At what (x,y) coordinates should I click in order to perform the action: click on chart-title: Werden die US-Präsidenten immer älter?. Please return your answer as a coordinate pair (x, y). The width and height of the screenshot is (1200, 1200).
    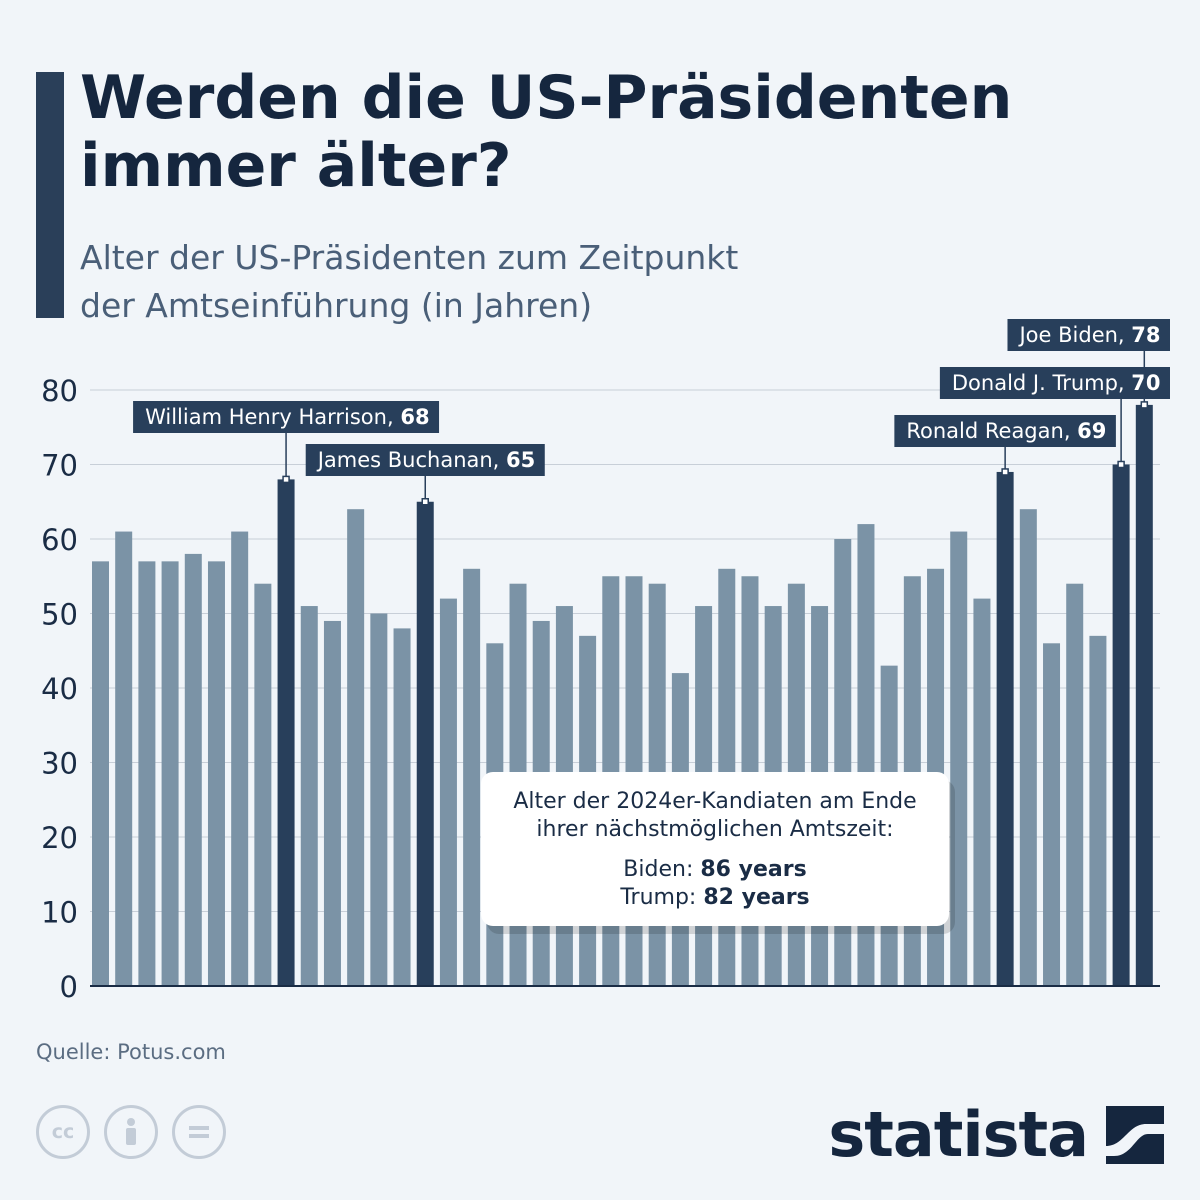
    Looking at the image, I should click on (546, 132).